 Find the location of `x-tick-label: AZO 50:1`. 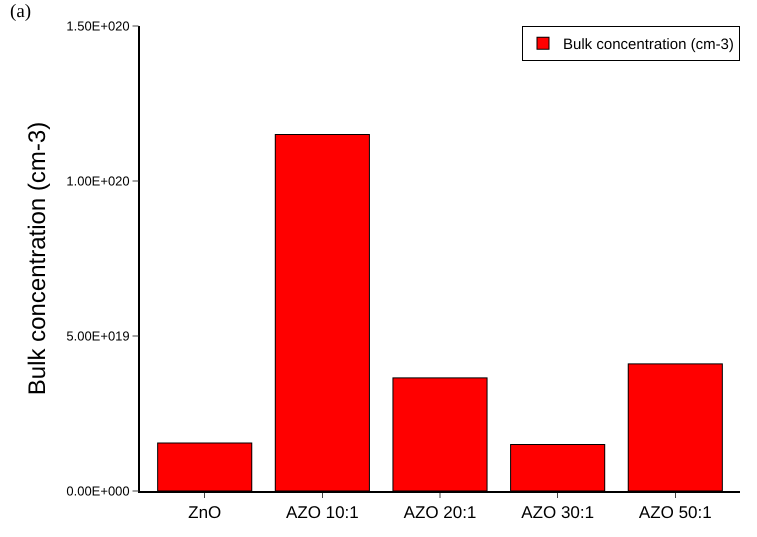

x-tick-label: AZO 50:1 is located at coordinates (675, 512).